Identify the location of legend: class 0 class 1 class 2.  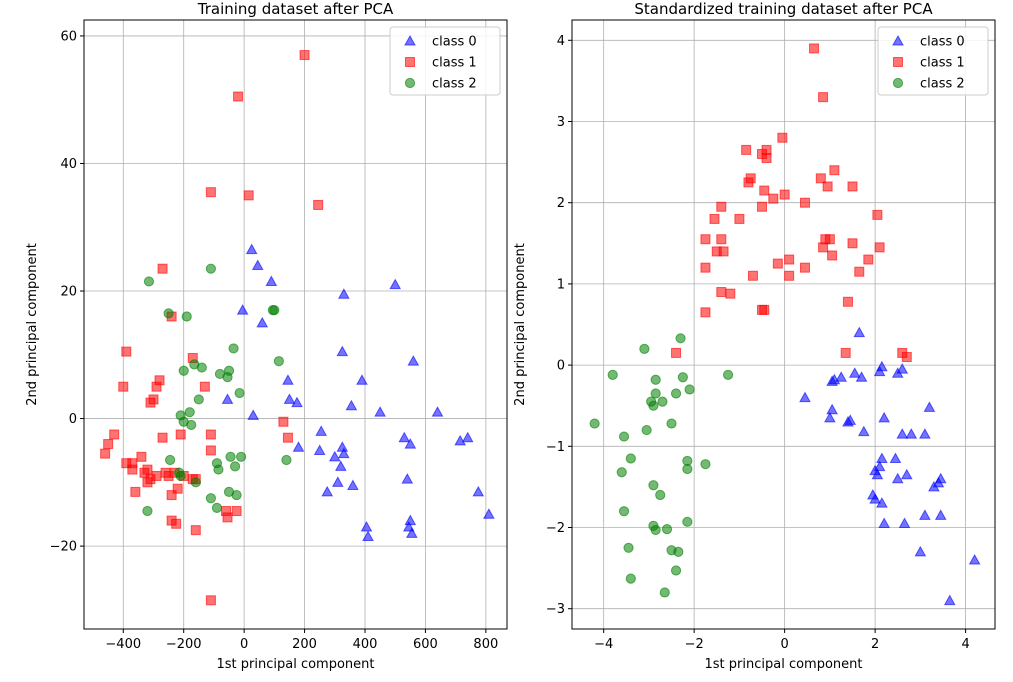
(933, 61).